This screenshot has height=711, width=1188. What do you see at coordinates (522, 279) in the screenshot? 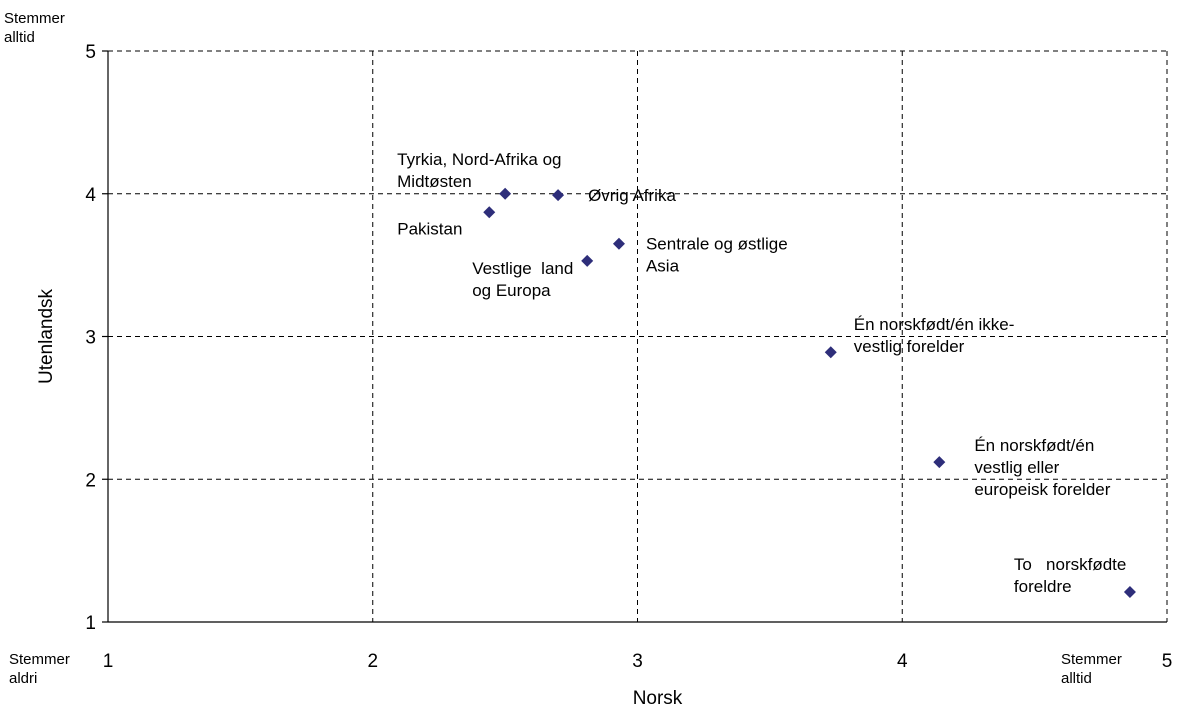
I see `point-label: Vestlige land og Europa` at bounding box center [522, 279].